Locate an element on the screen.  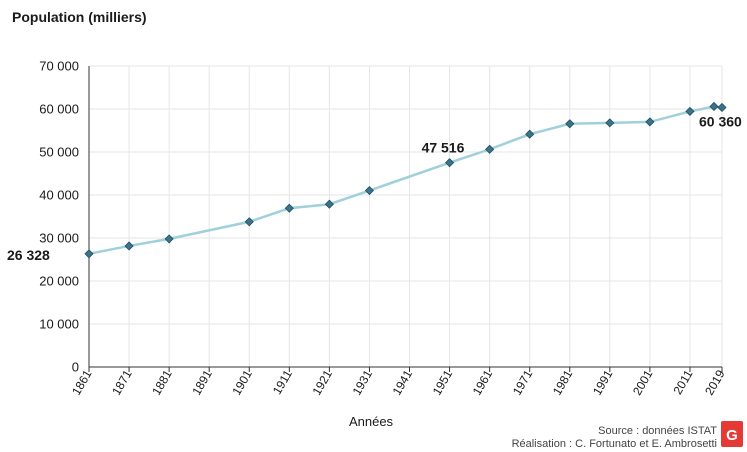
y-tick-label: 0 is located at coordinates (75, 367).